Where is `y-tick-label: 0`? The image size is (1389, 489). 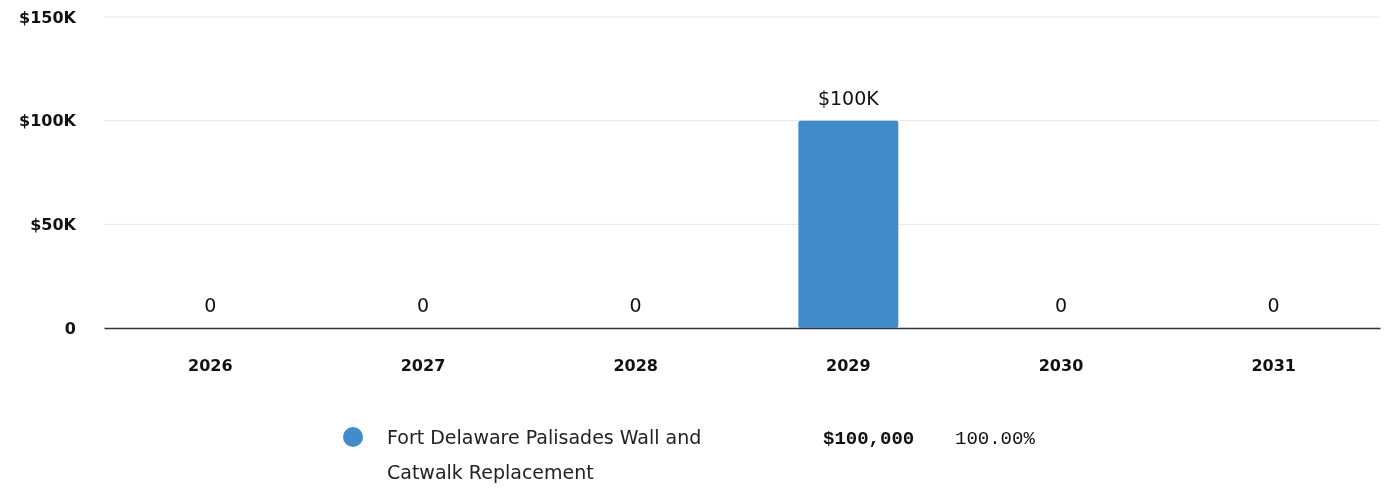
y-tick-label: 0 is located at coordinates (70, 328).